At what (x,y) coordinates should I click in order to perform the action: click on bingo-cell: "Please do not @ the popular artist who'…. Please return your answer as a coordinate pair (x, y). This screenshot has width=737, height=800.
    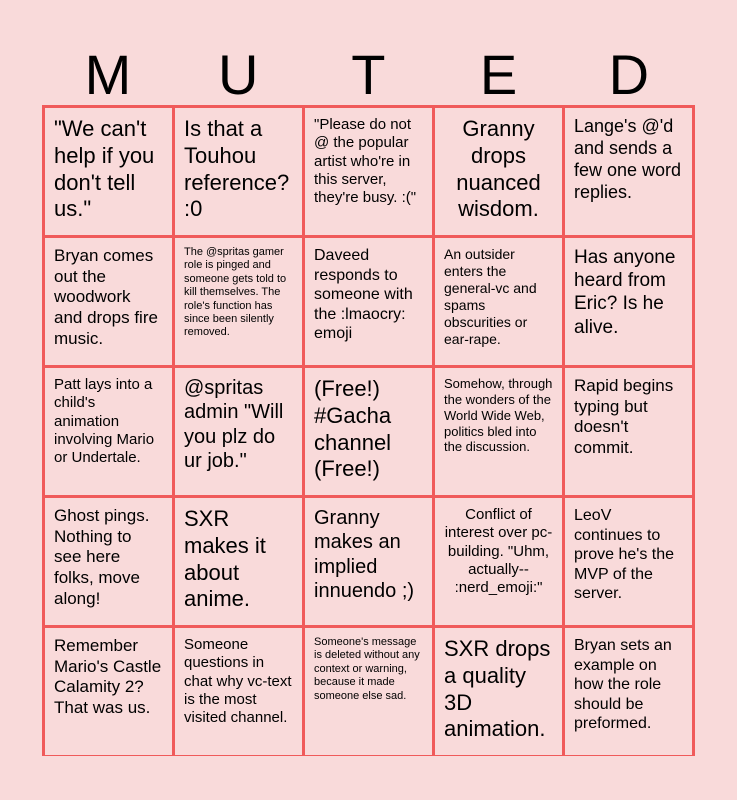
    Looking at the image, I should click on (368, 171).